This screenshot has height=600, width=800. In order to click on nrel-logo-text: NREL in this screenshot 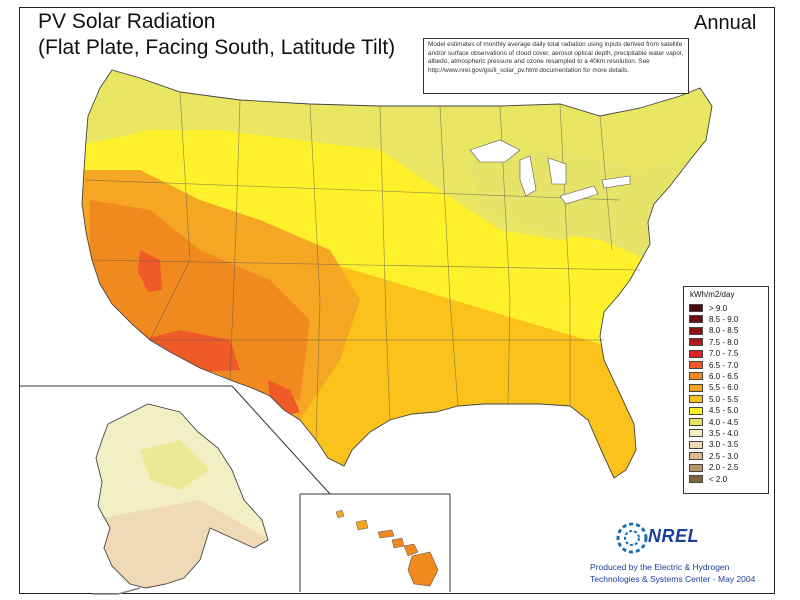, I will do `click(673, 536)`.